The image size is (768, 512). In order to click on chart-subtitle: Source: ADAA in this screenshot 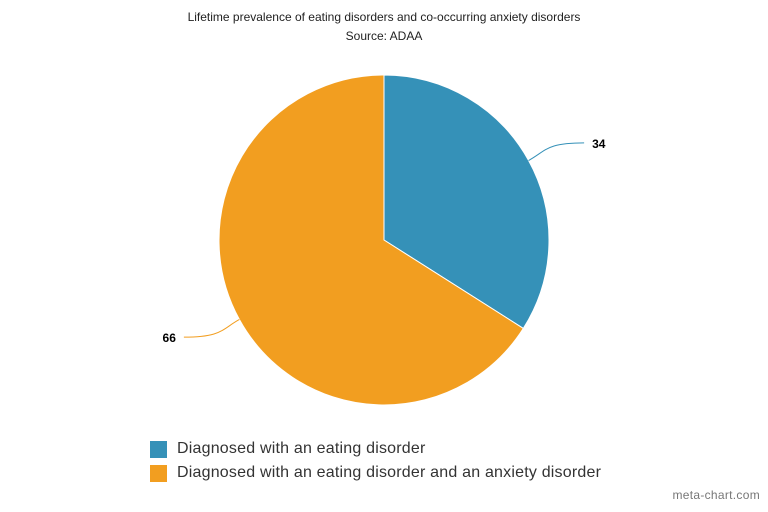, I will do `click(384, 36)`.